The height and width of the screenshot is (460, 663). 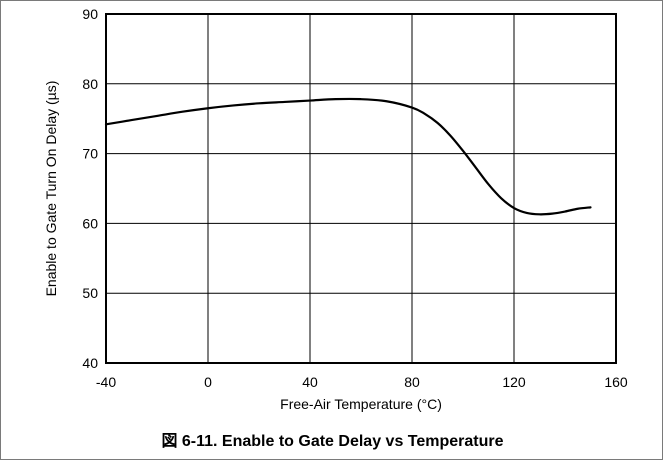 I want to click on x-tick-label: 40, so click(x=310, y=382).